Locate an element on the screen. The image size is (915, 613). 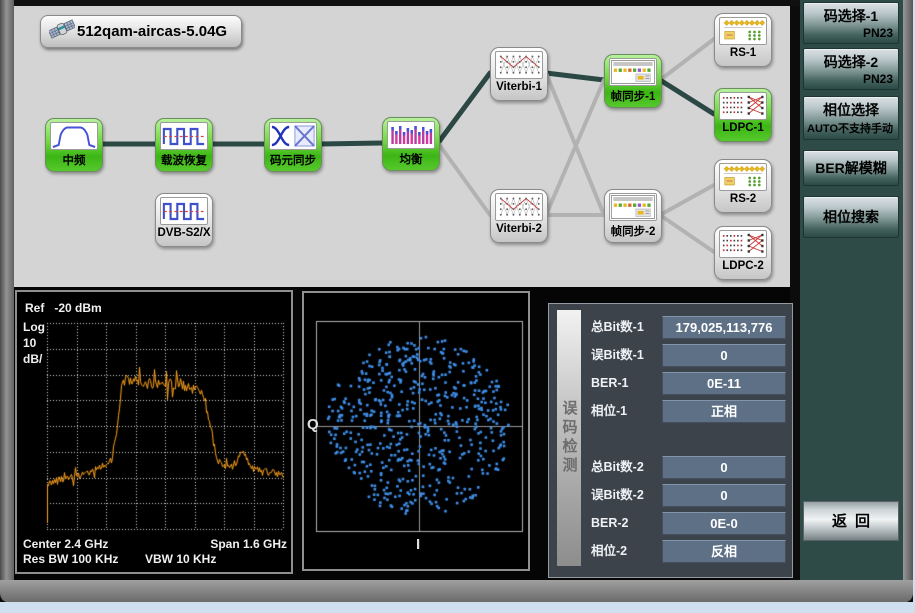
sidebar-button-code-select-1: 码选择-1 PN23 is located at coordinates (851, 23).